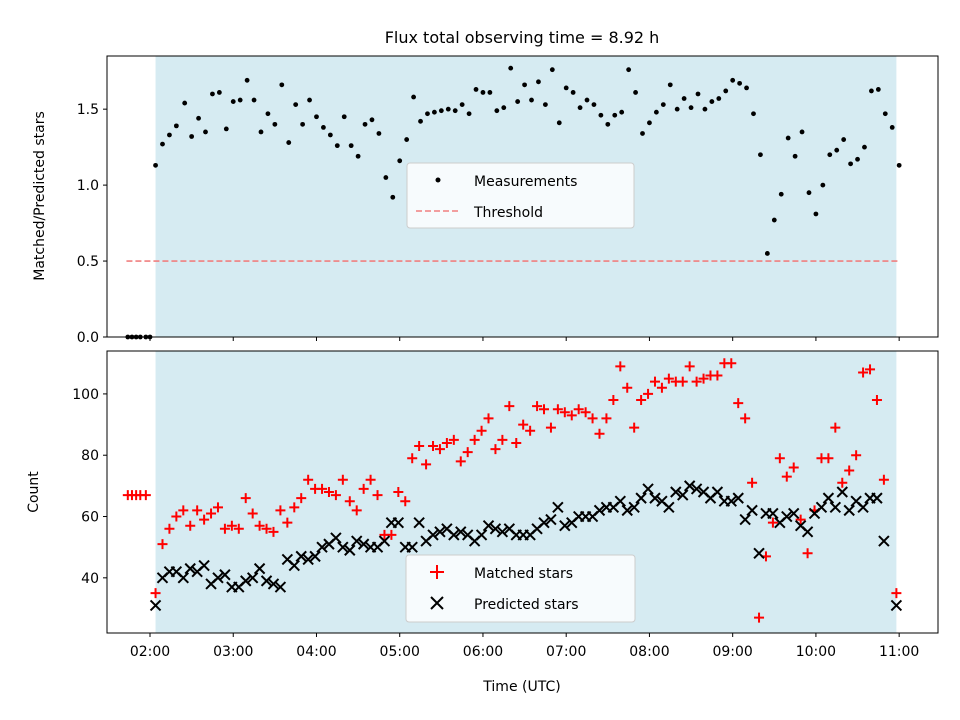 This screenshot has width=960, height=720. I want to click on legend-matched-marker, so click(437, 572).